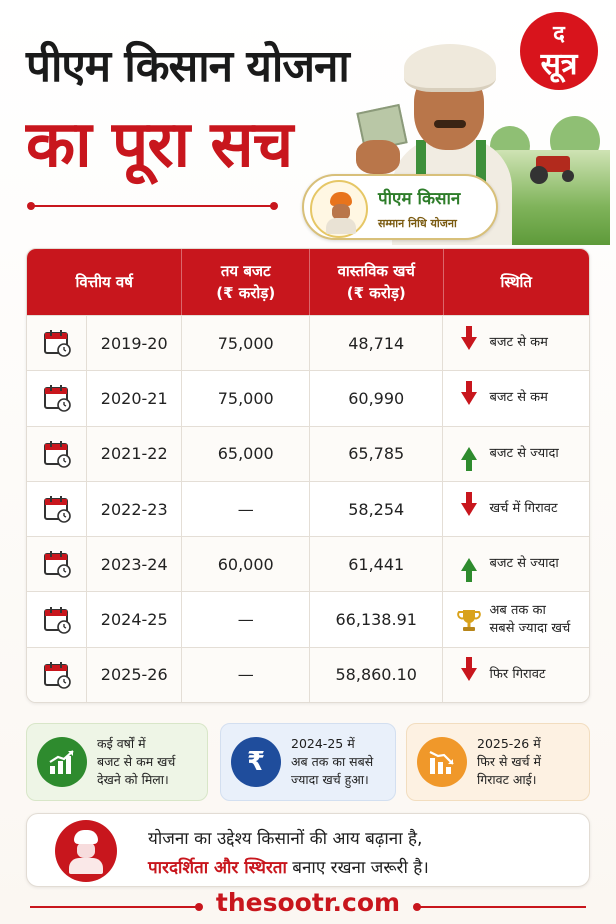  Describe the element at coordinates (134, 509) in the screenshot. I see `year-cell: 2022-23` at that location.